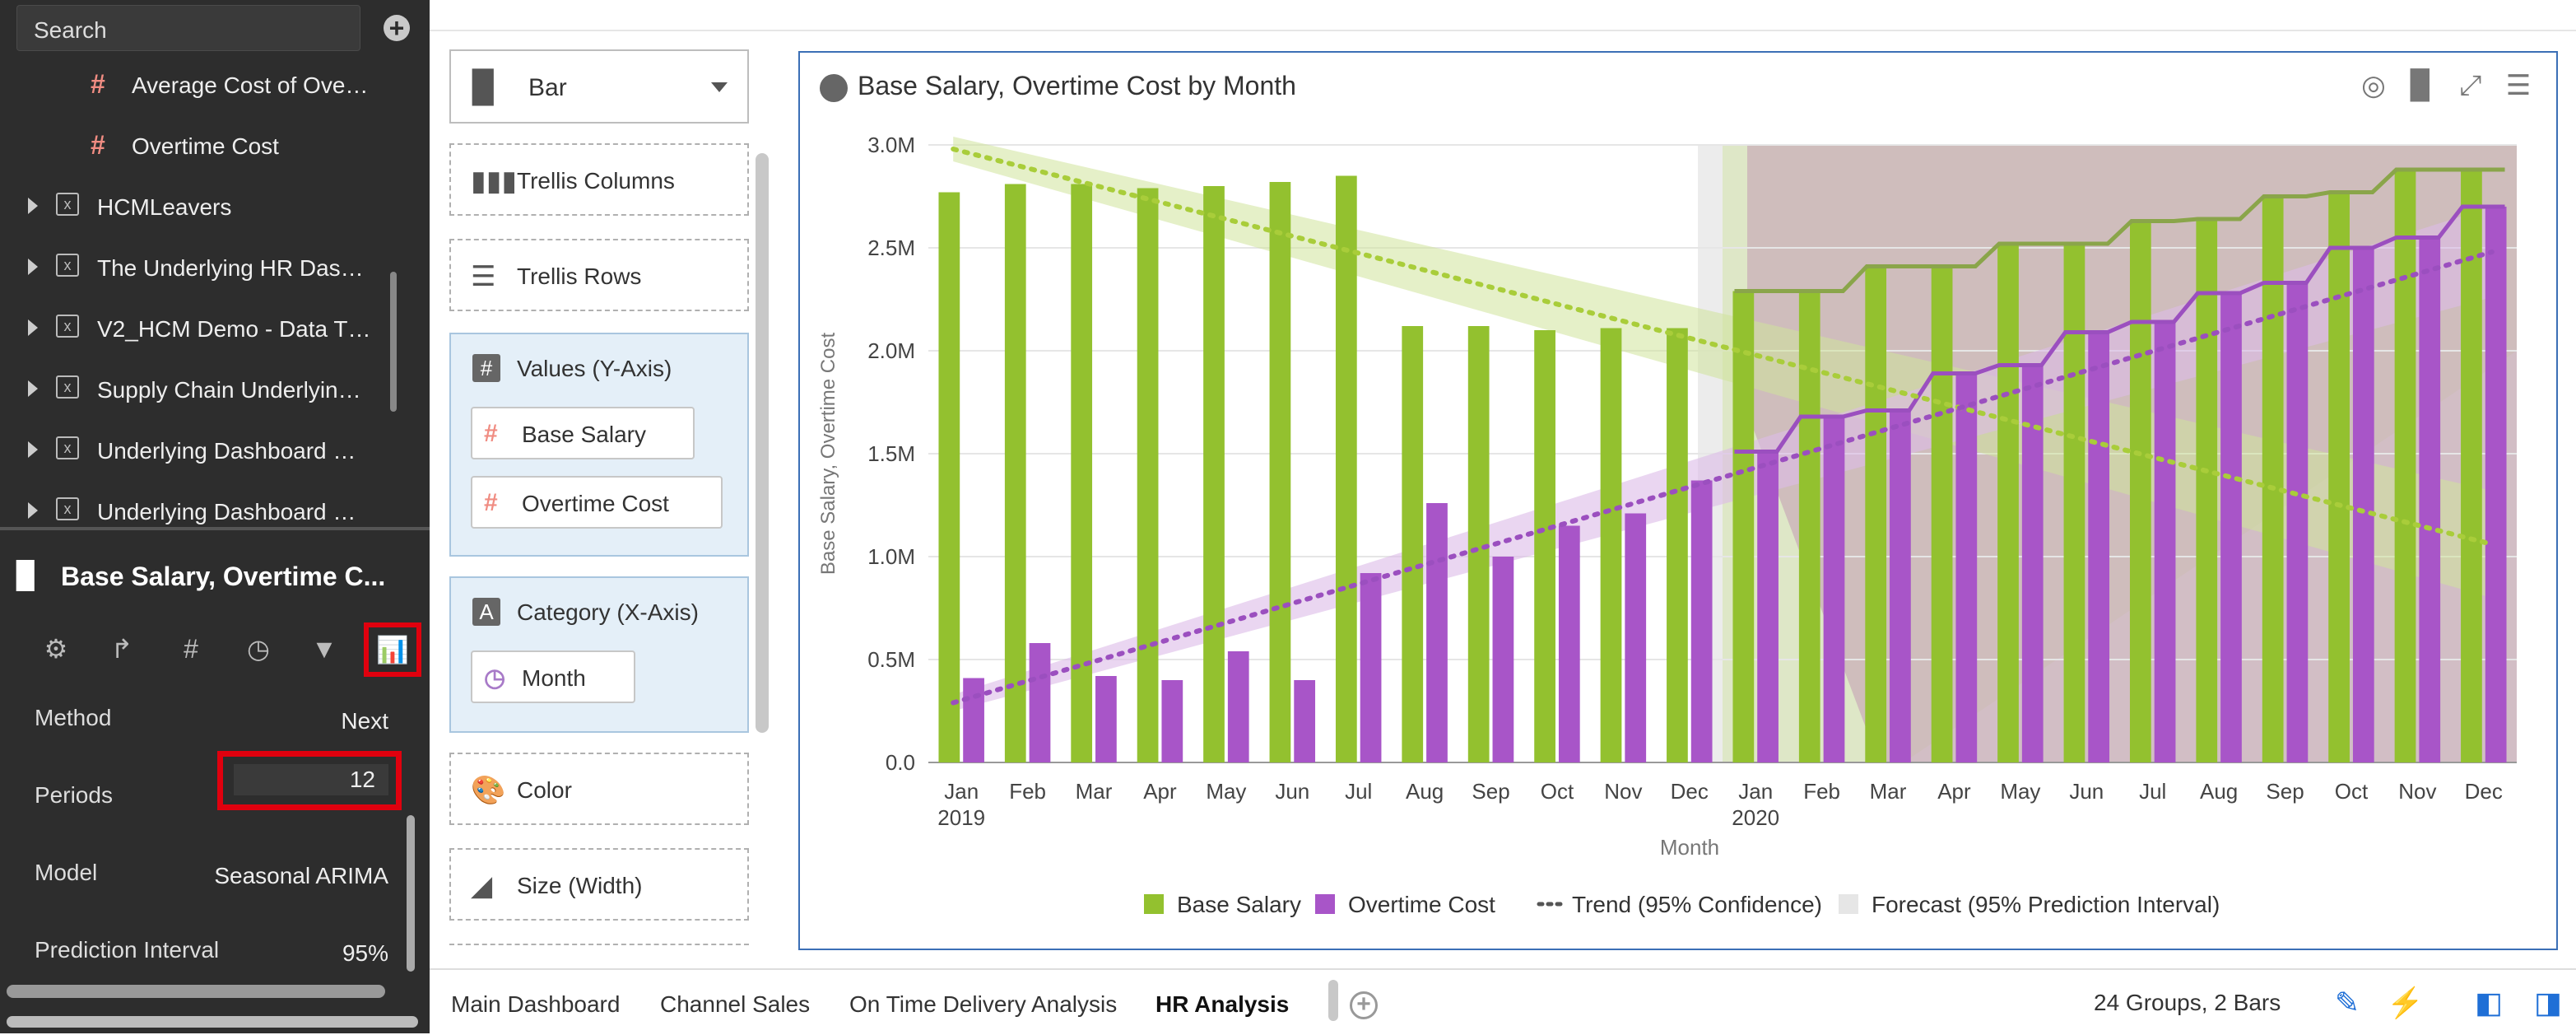 The height and width of the screenshot is (1035, 2576). I want to click on time-icon: ◷, so click(258, 649).